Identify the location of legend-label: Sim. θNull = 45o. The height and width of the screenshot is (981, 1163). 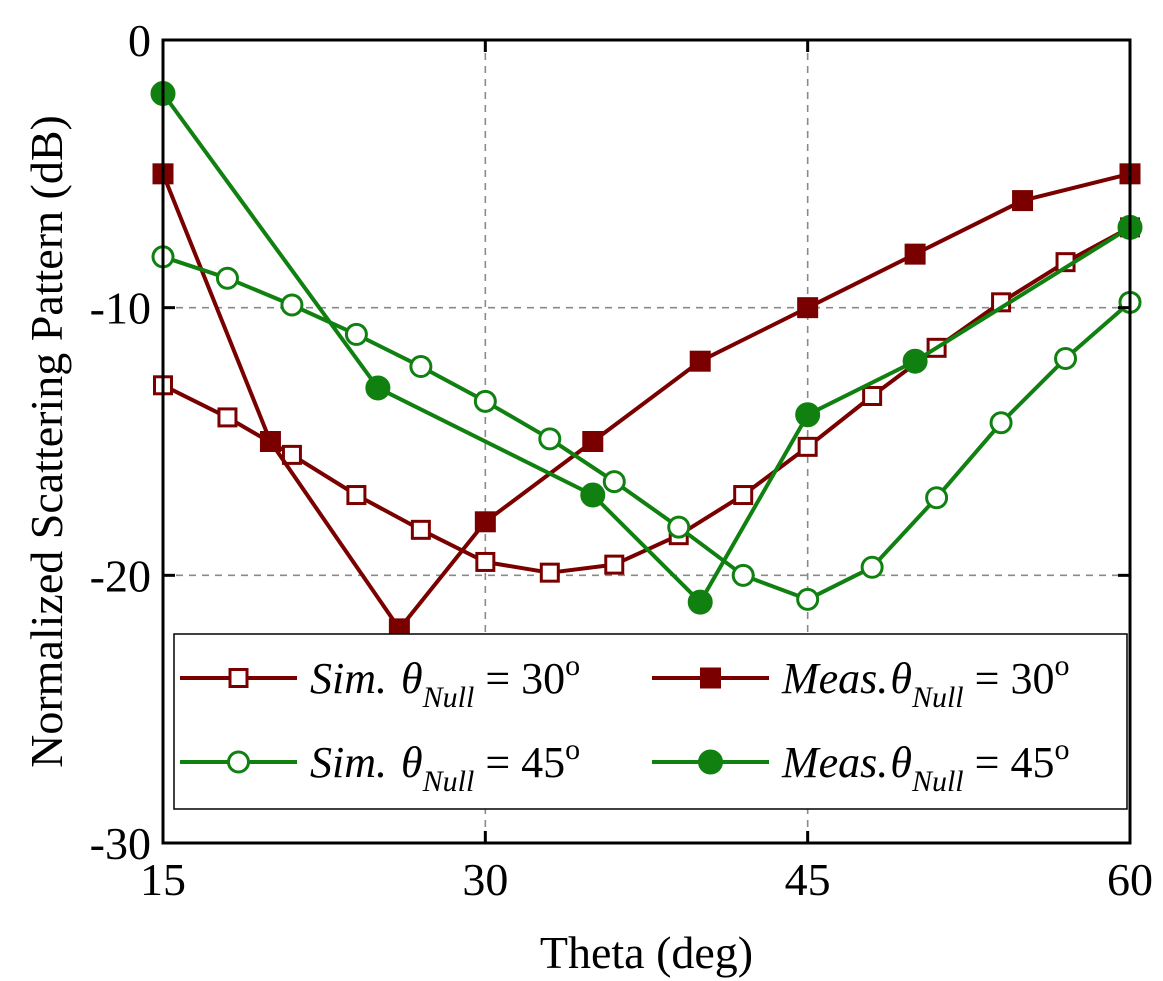
(445, 765).